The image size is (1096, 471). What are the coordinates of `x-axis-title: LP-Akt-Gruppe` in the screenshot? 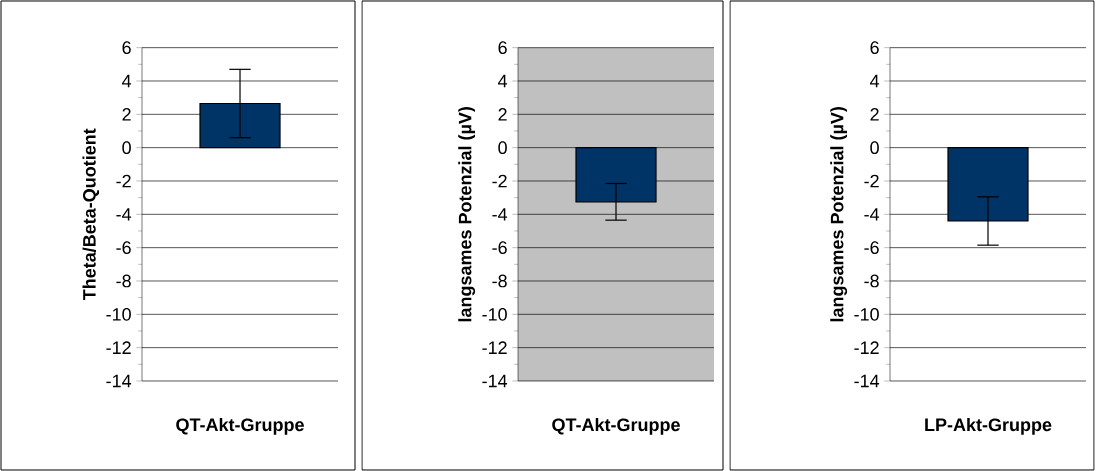 It's located at (988, 426).